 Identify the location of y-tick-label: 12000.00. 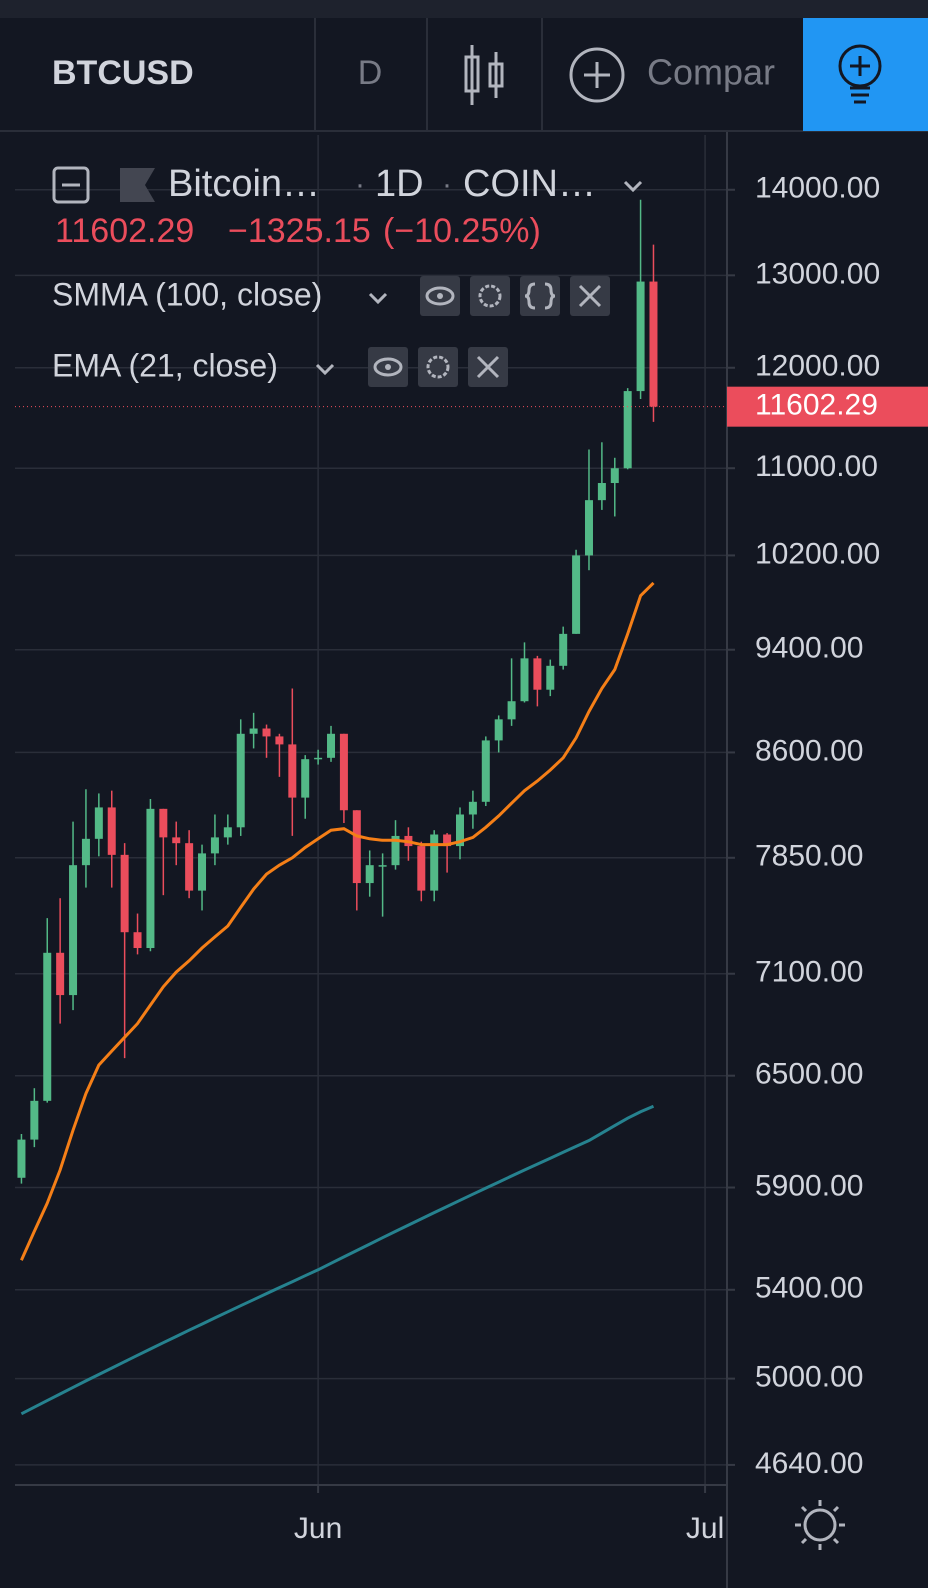
(817, 366).